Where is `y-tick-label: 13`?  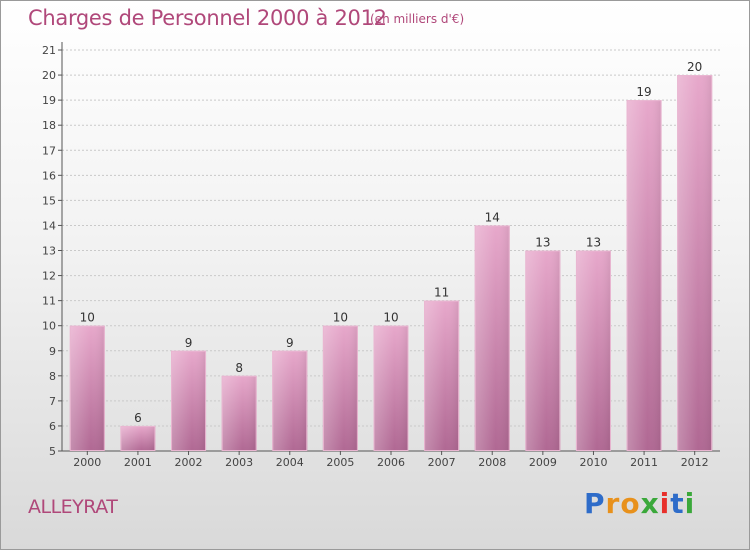 y-tick-label: 13 is located at coordinates (49, 251).